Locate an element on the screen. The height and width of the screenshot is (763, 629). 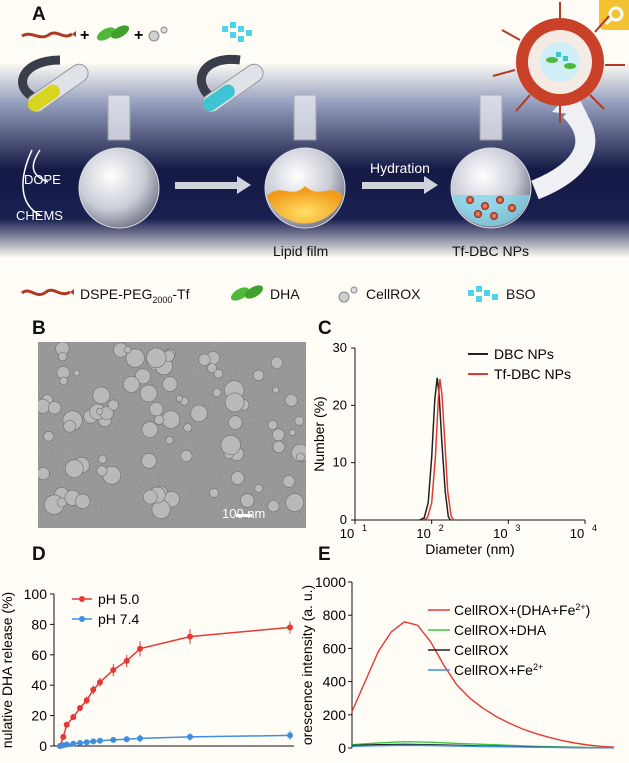
y-tick-label: 1000 is located at coordinates (330, 582).